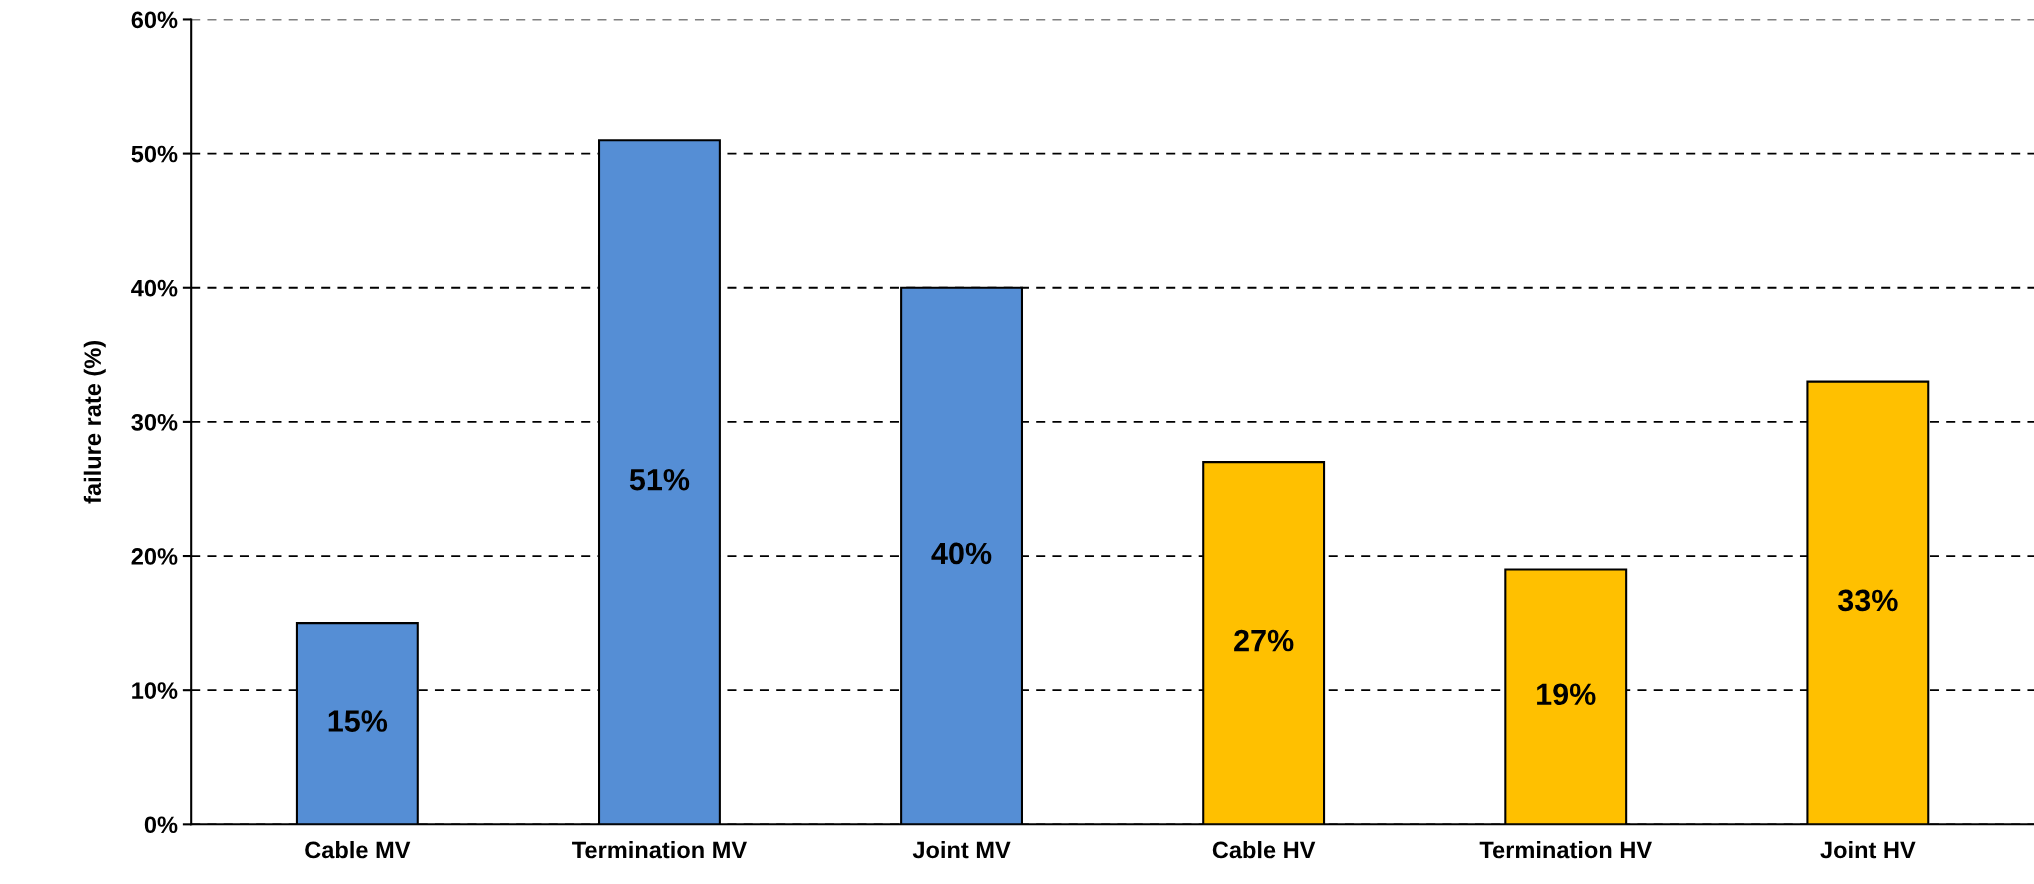 The image size is (2034, 884). I want to click on y-tick-label: 50%, so click(154, 154).